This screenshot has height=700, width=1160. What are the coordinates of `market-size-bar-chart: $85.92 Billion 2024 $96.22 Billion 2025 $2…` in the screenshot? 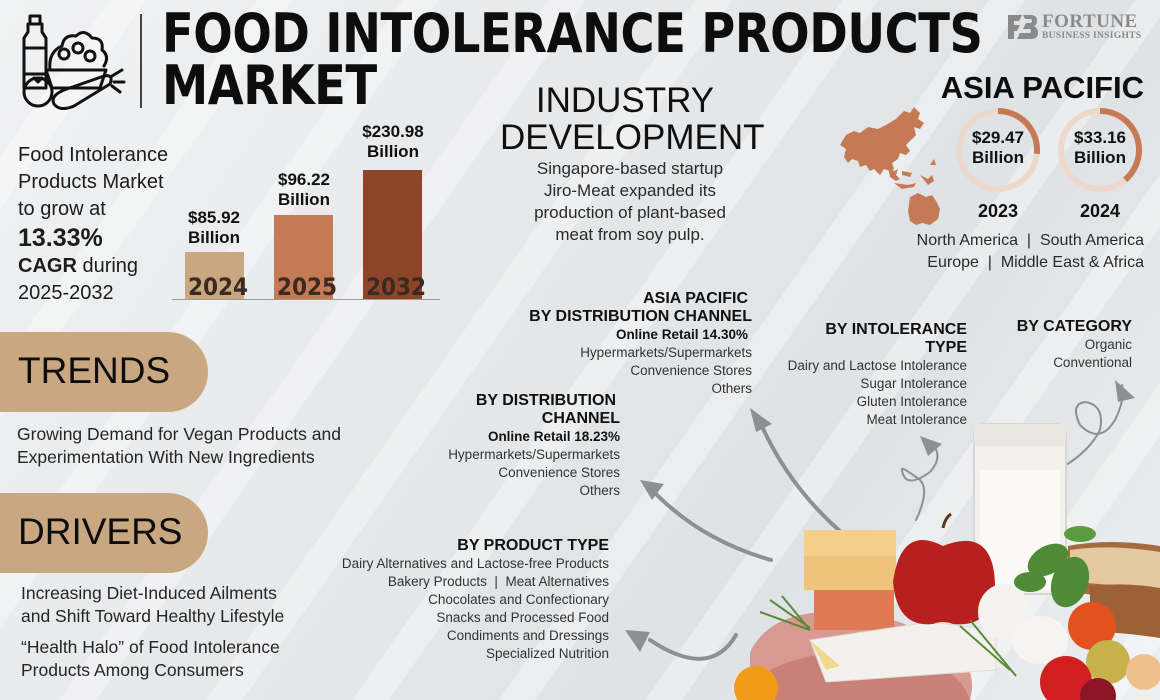 It's located at (306, 207).